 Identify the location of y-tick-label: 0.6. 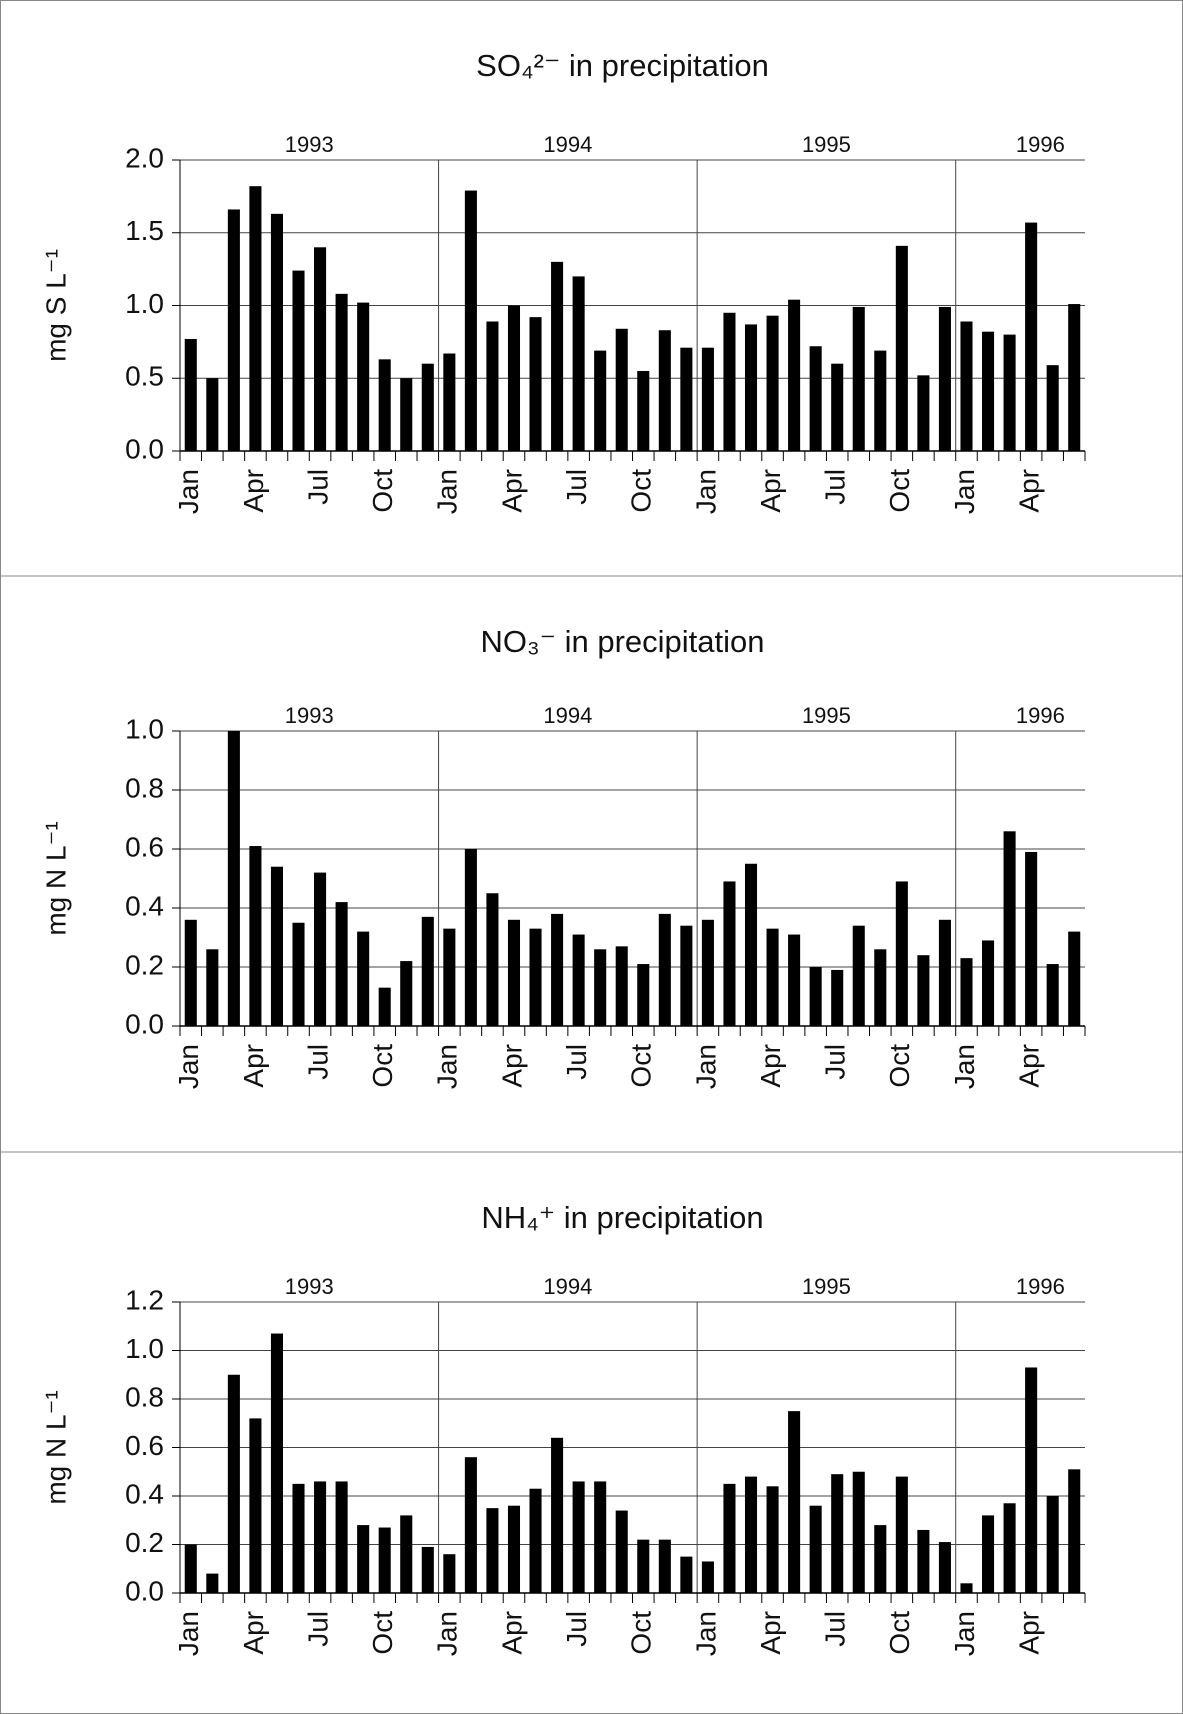
(144, 1445).